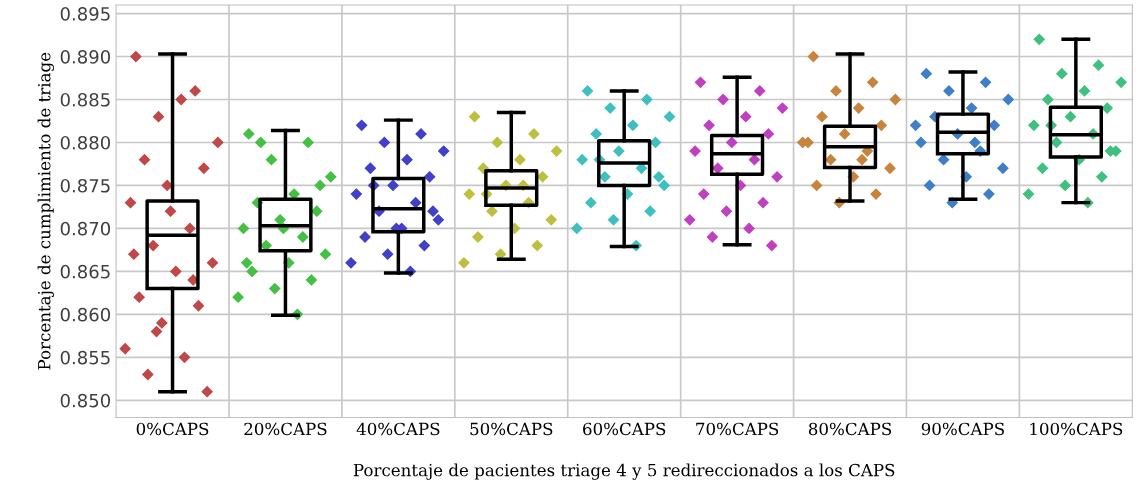  What do you see at coordinates (85, 400) in the screenshot?
I see `y-tick-label: 0.850` at bounding box center [85, 400].